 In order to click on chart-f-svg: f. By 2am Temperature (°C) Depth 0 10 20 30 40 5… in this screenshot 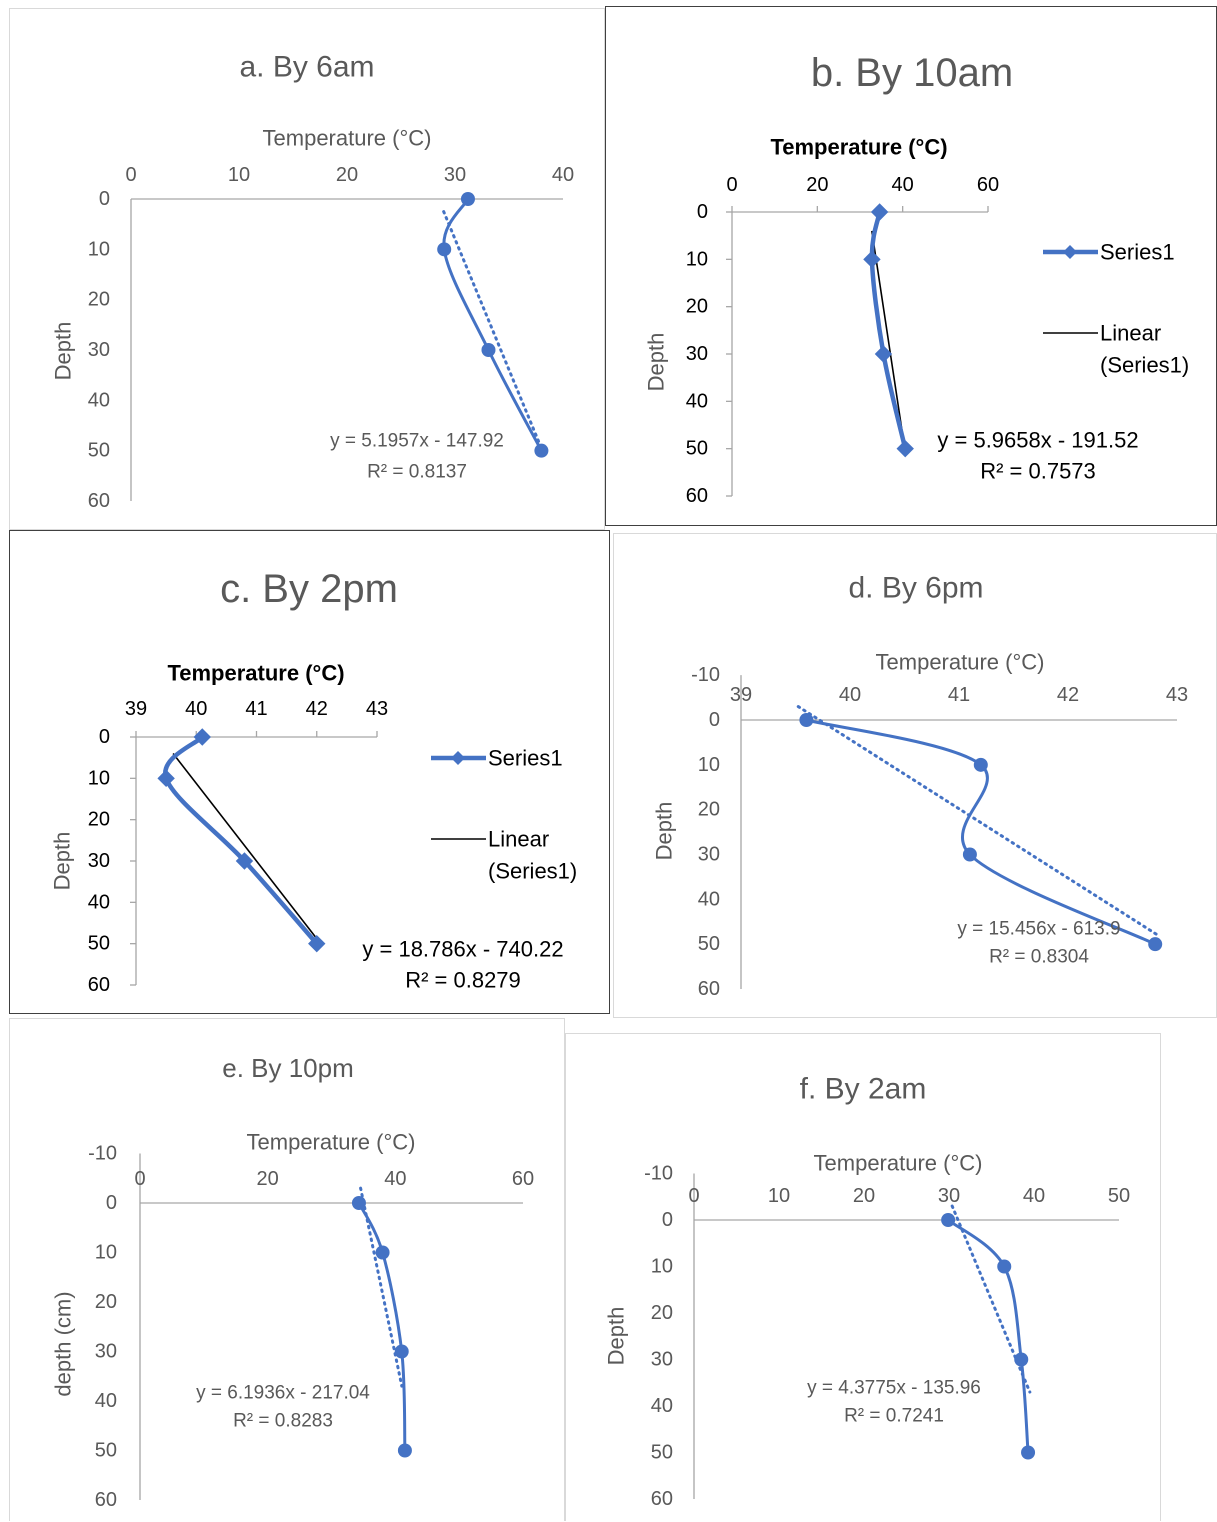, I will do `click(867, 1292)`.